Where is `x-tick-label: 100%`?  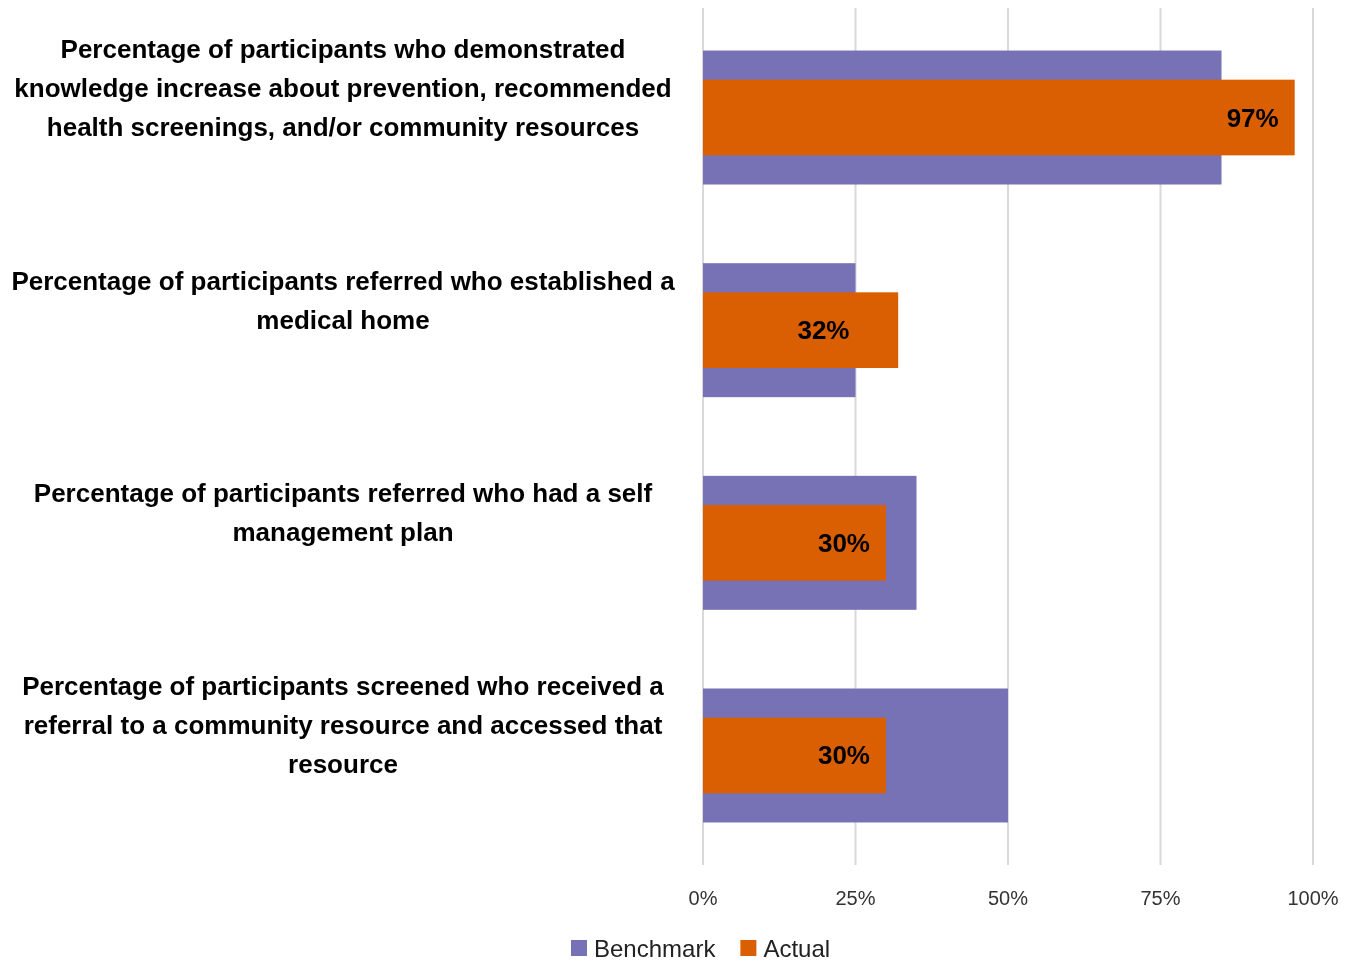
x-tick-label: 100% is located at coordinates (1313, 898).